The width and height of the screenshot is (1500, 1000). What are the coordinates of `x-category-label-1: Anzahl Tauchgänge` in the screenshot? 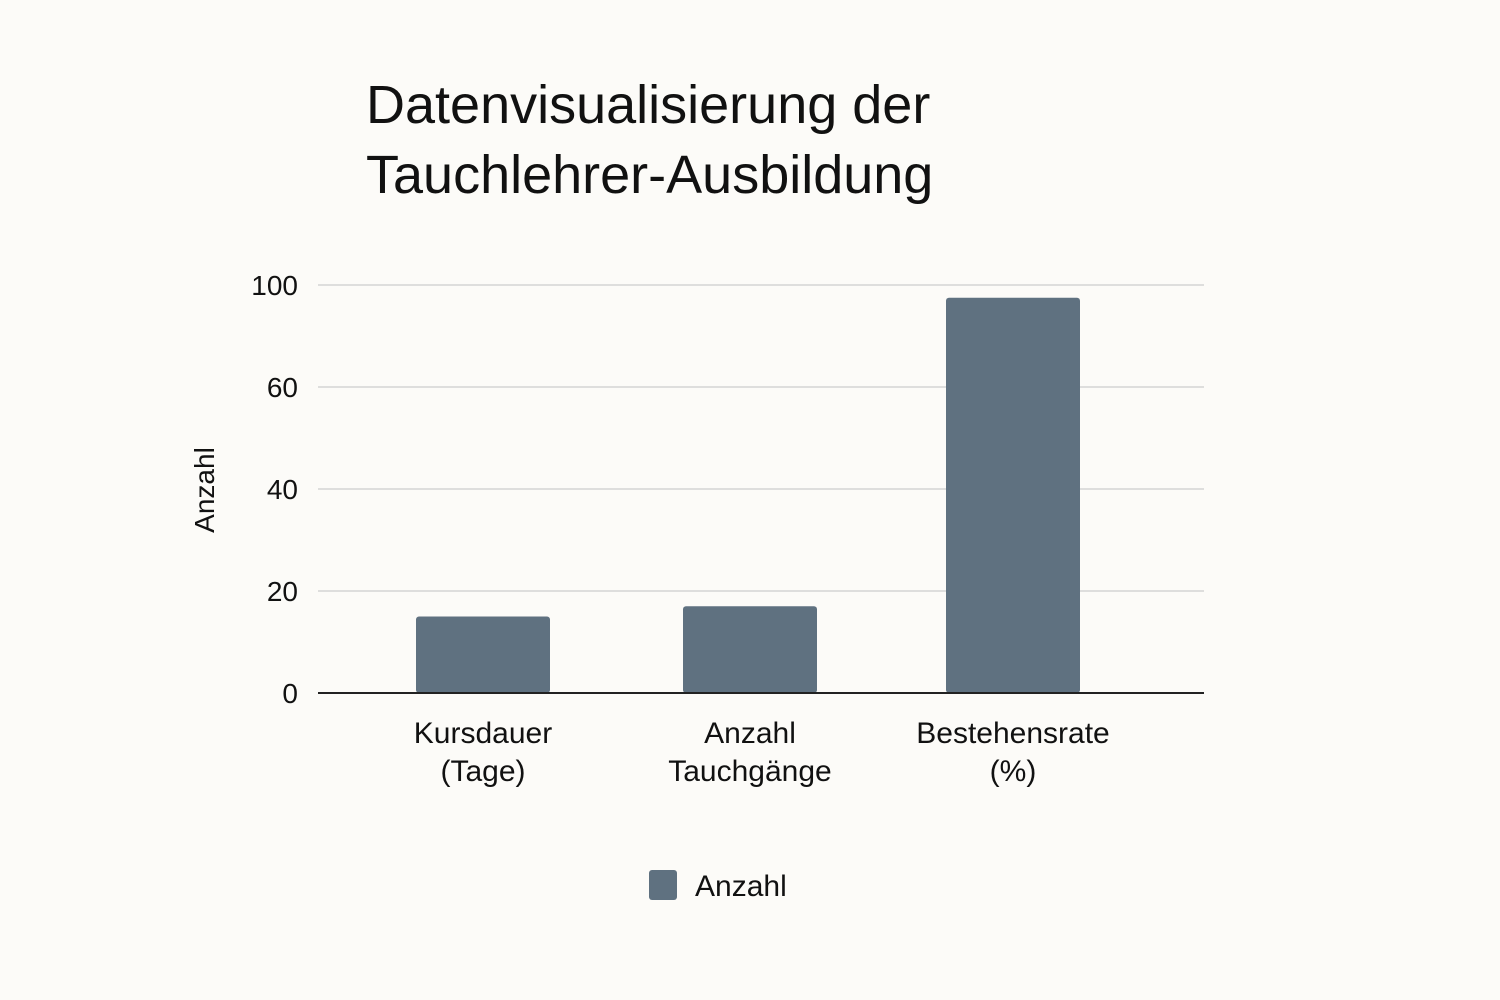 It's located at (749, 752).